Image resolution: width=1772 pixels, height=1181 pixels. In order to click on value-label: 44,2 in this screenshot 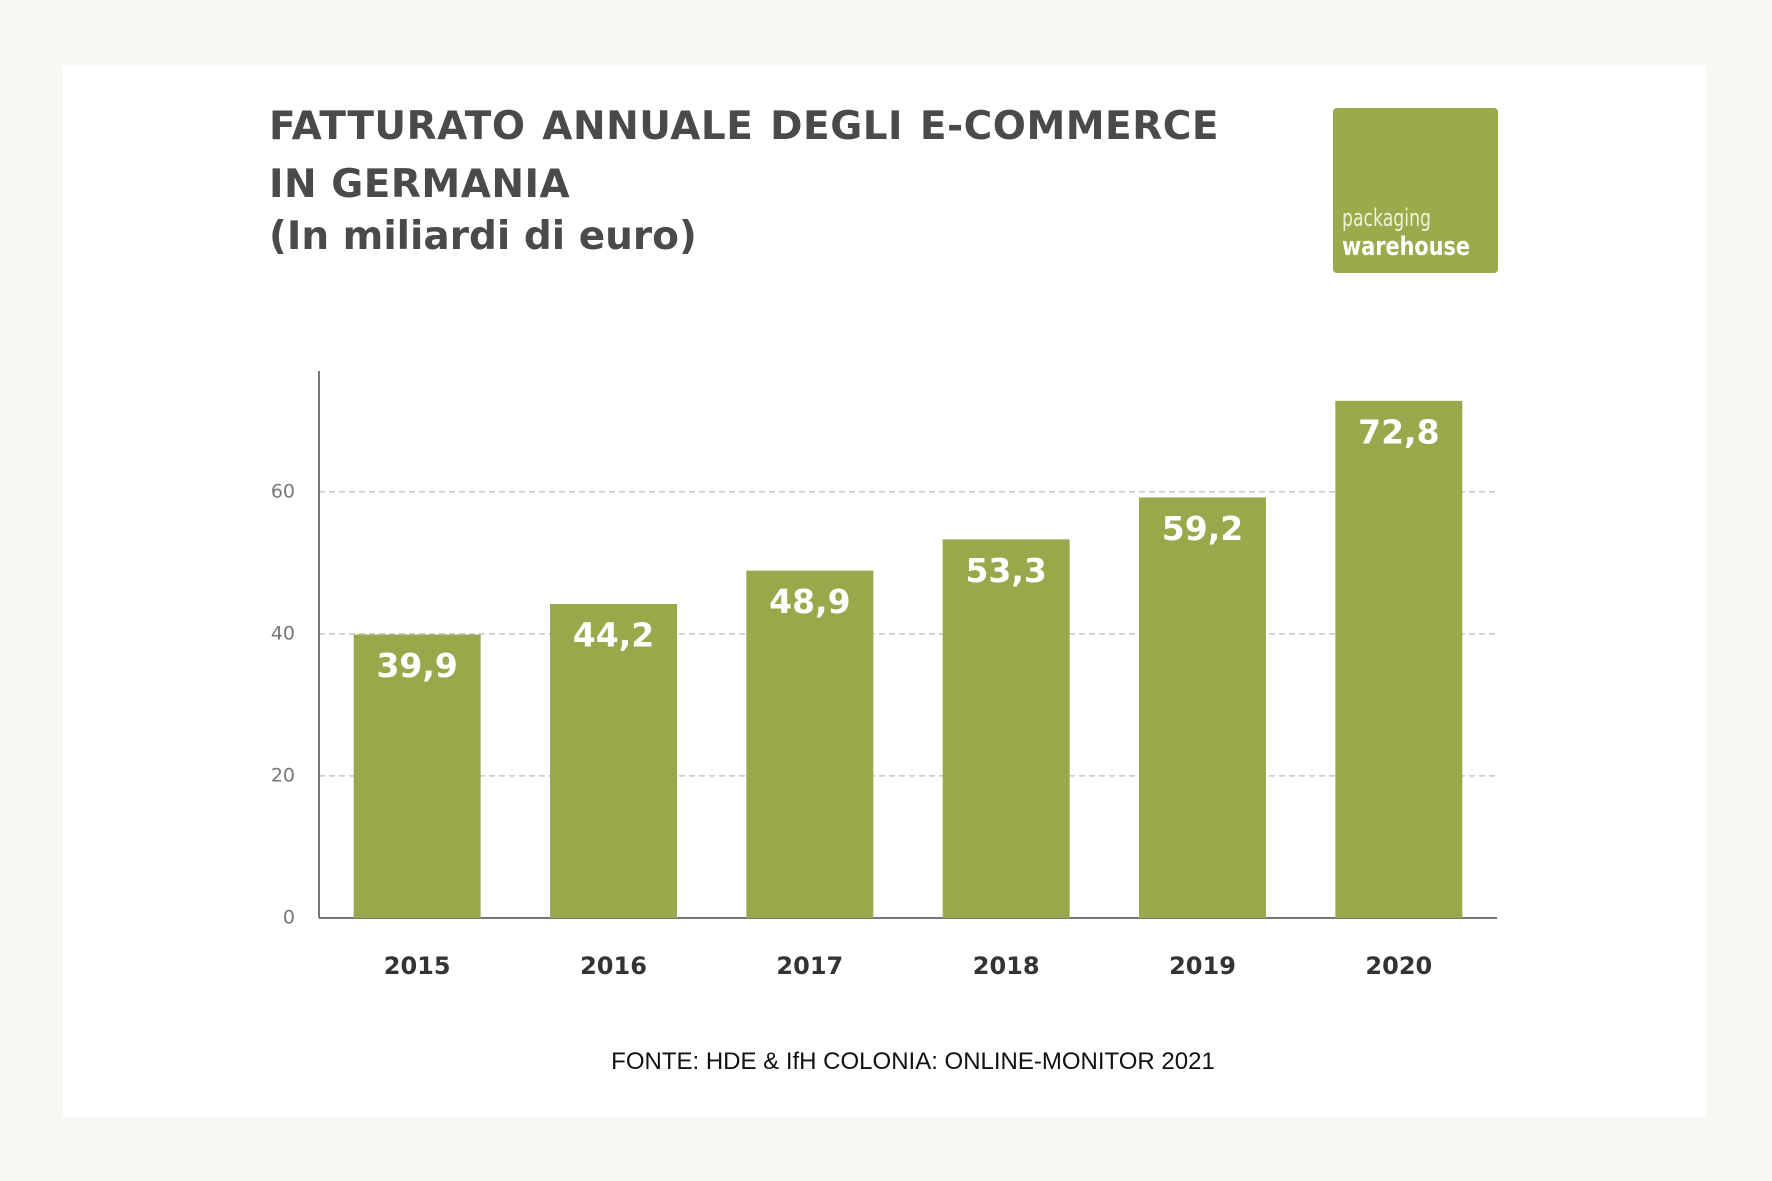, I will do `click(613, 635)`.